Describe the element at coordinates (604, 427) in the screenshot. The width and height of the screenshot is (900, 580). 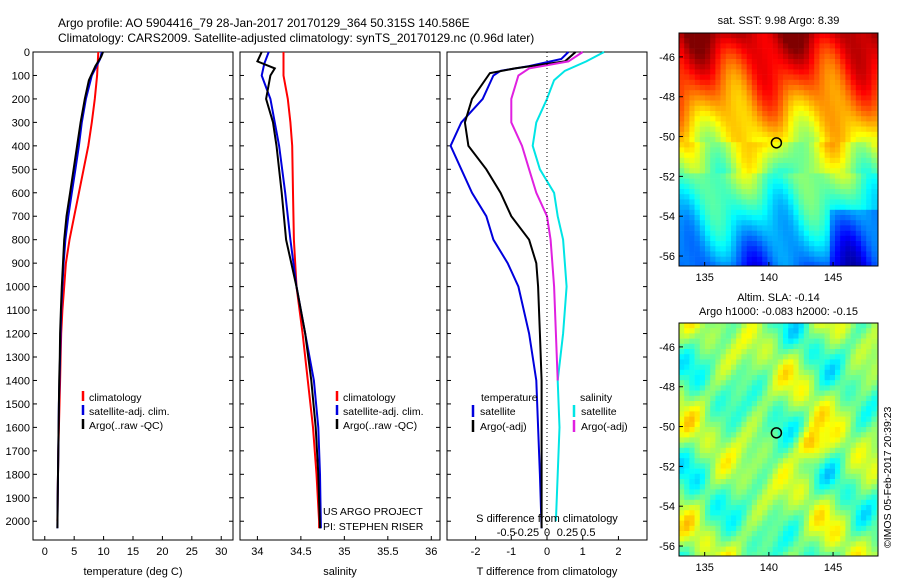
I see `legend-entry: Argo(-adj)` at that location.